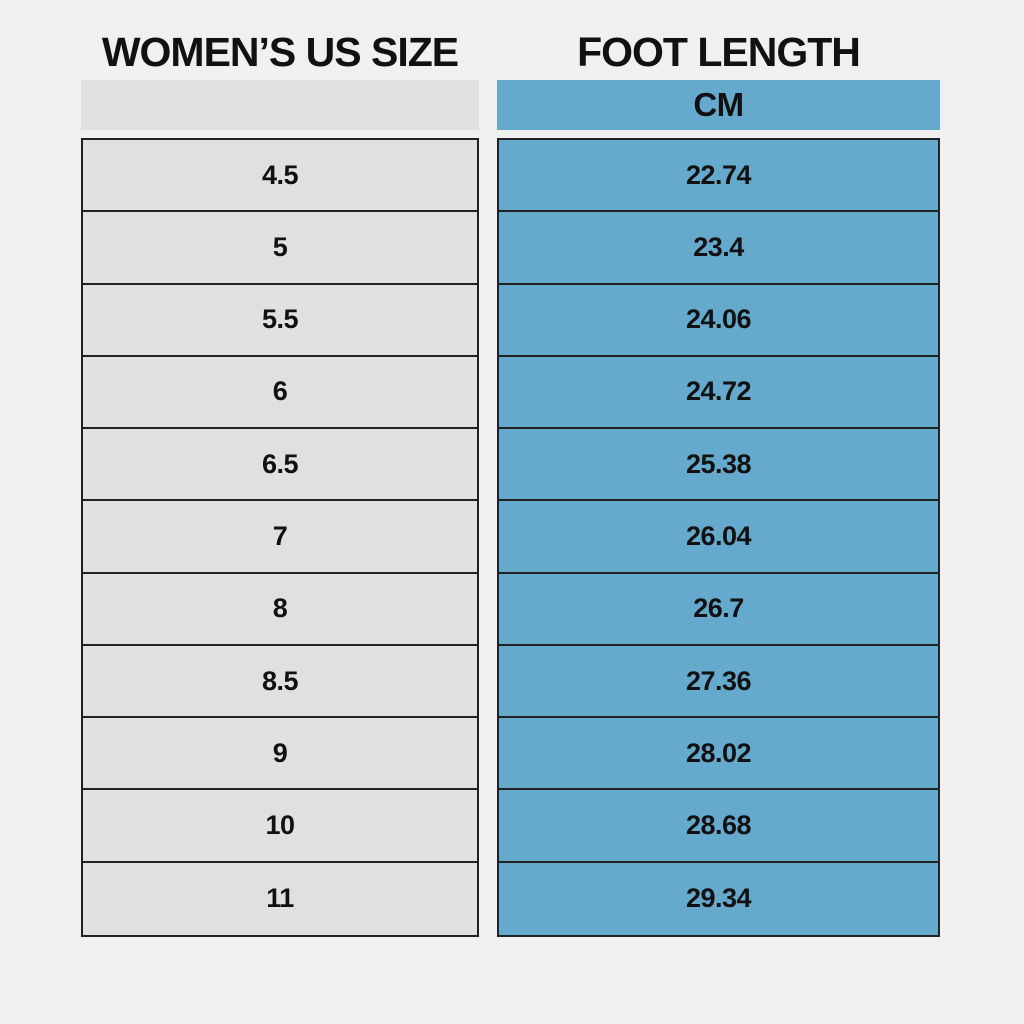 This screenshot has width=1024, height=1024. Describe the element at coordinates (280, 393) in the screenshot. I see `size-cell: 6` at that location.